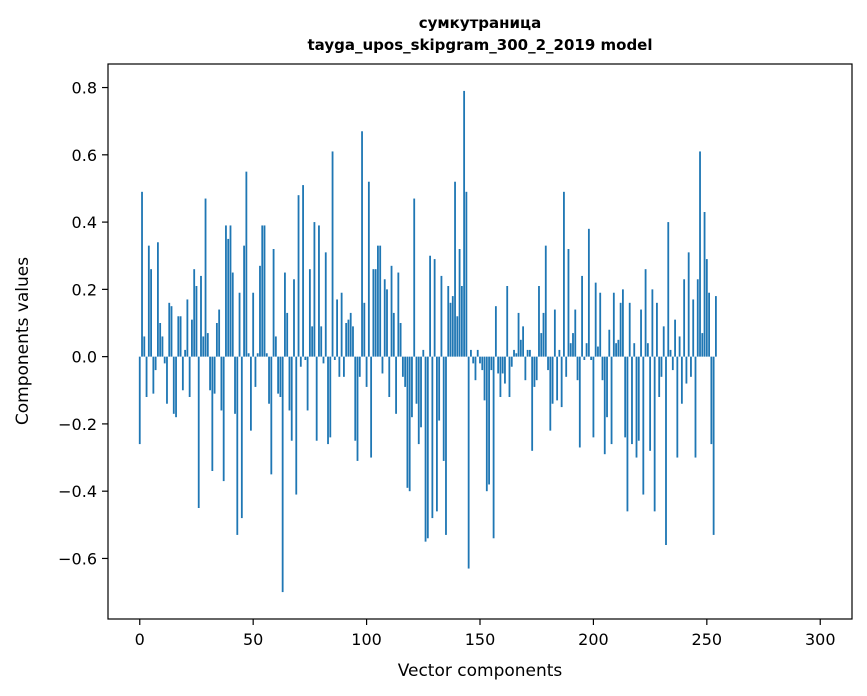 The image size is (867, 696). What do you see at coordinates (77, 558) in the screenshot?
I see `y-tick-label: −0.6` at bounding box center [77, 558].